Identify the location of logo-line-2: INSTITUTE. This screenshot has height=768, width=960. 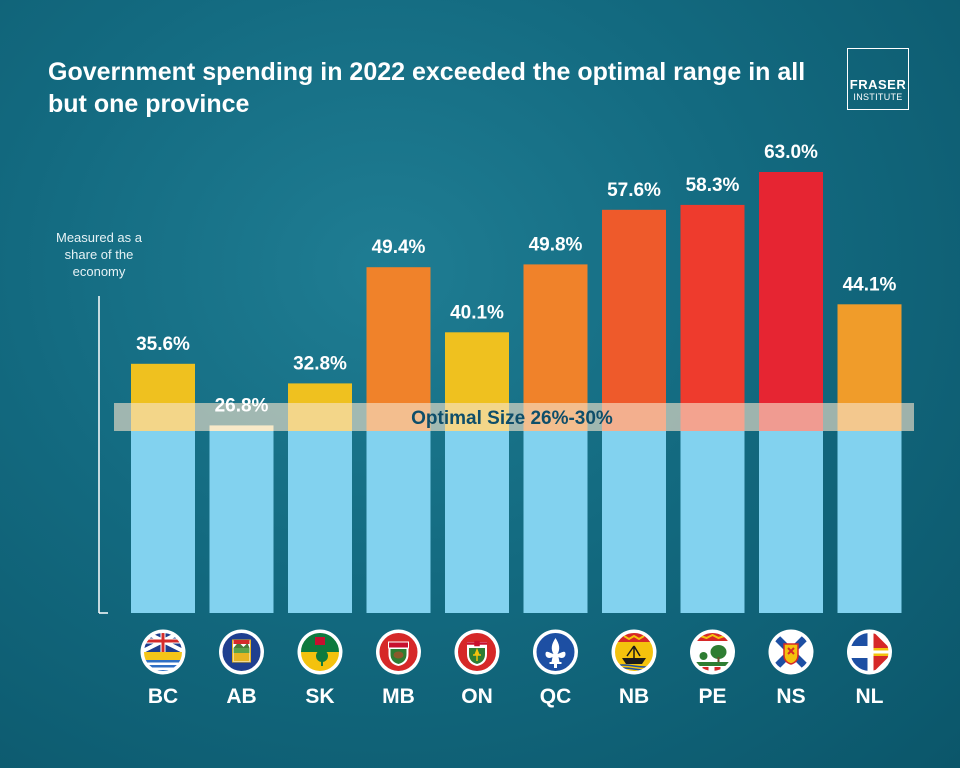
(878, 97).